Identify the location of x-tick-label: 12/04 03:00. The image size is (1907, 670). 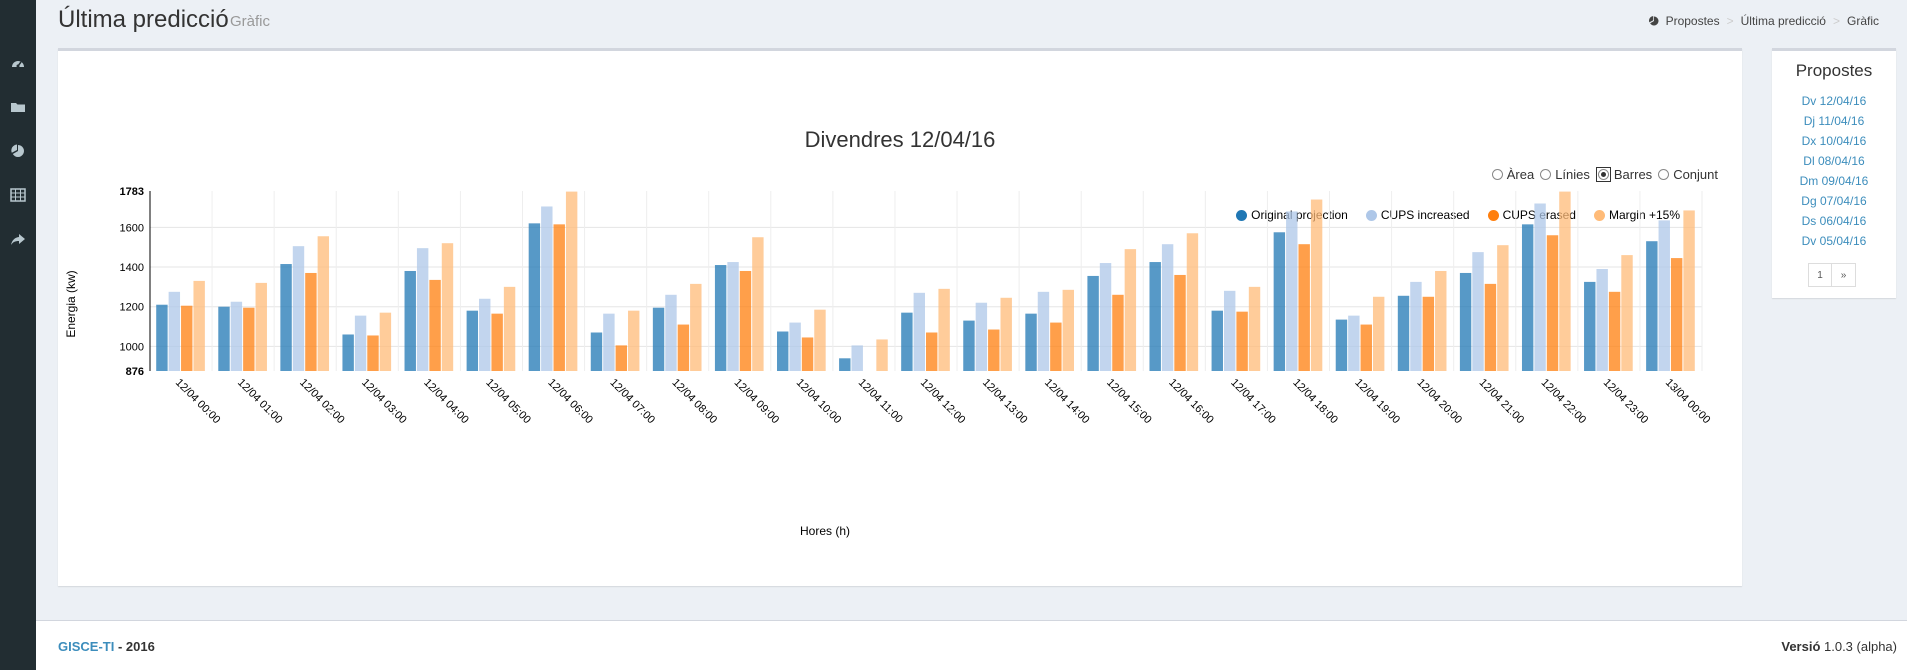
(384, 402).